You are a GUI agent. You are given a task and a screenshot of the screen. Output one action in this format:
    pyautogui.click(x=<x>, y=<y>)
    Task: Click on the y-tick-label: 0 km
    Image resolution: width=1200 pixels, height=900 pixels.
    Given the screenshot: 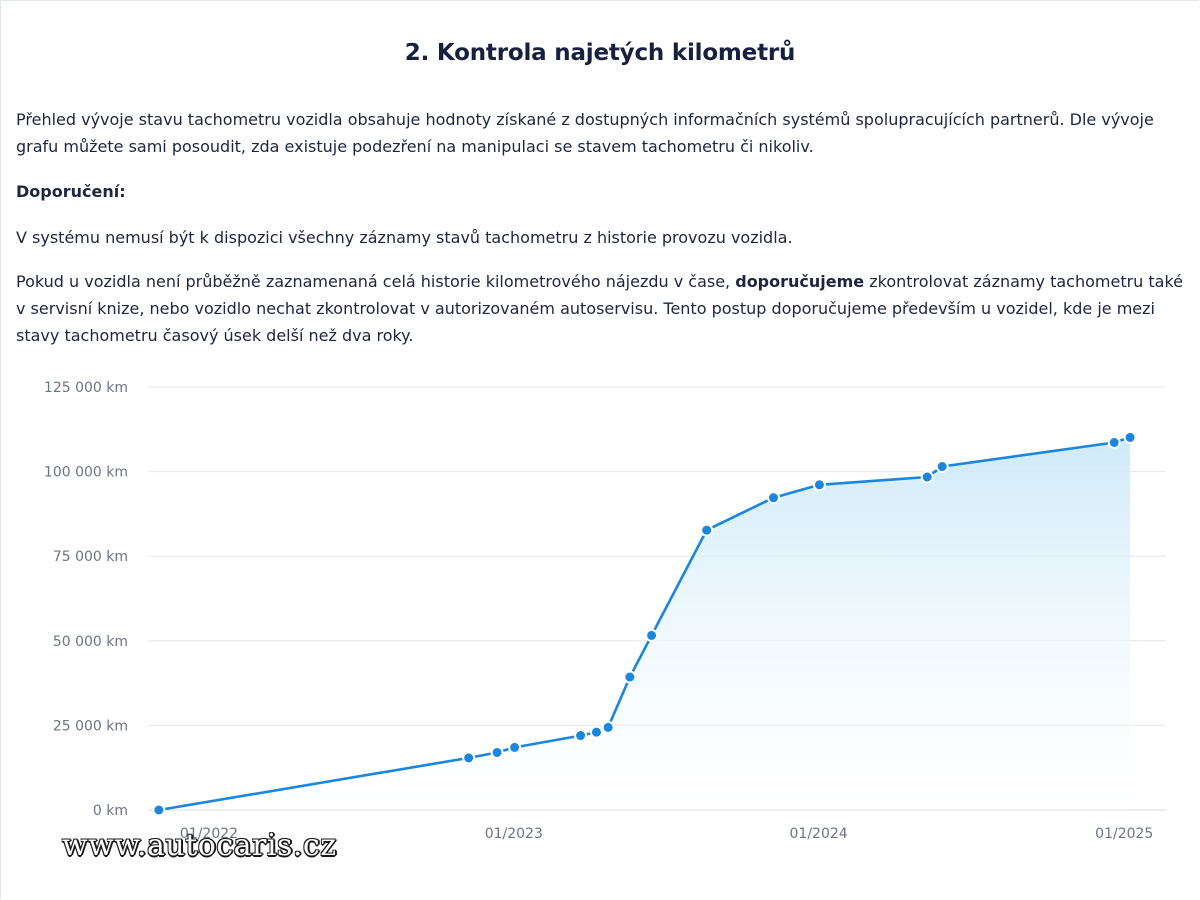 What is the action you would take?
    pyautogui.click(x=110, y=811)
    